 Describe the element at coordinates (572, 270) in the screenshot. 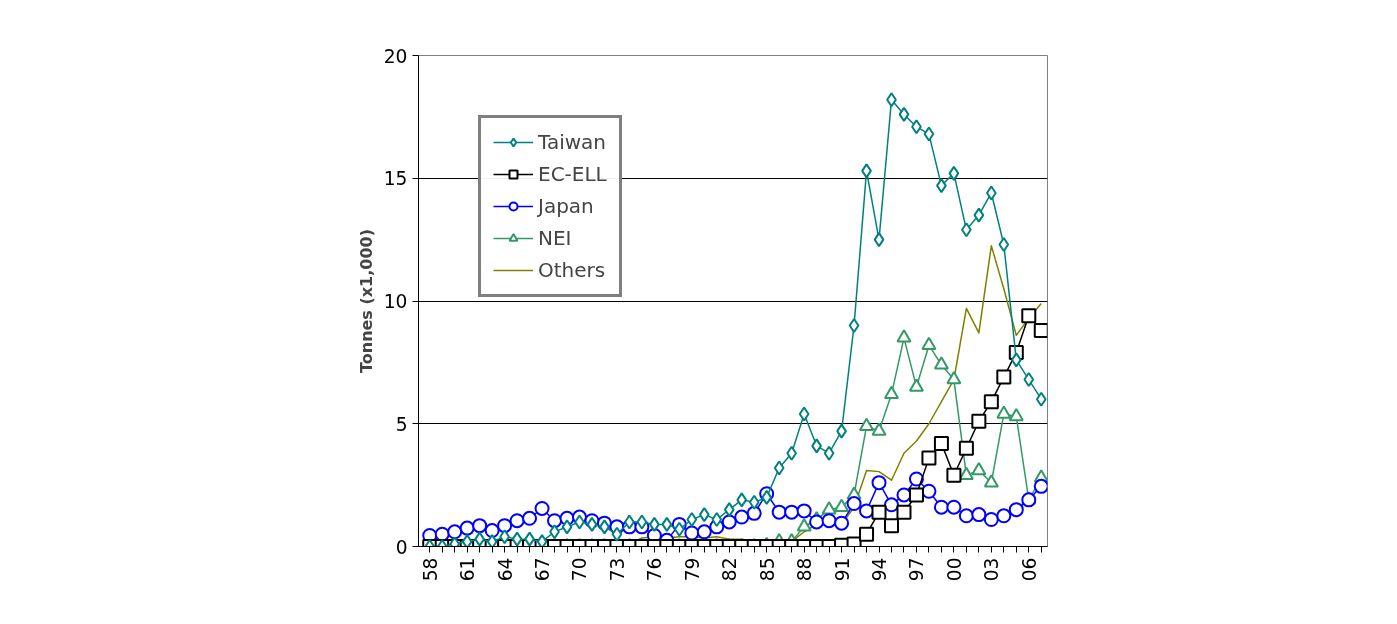

I see `legend-label: Others` at that location.